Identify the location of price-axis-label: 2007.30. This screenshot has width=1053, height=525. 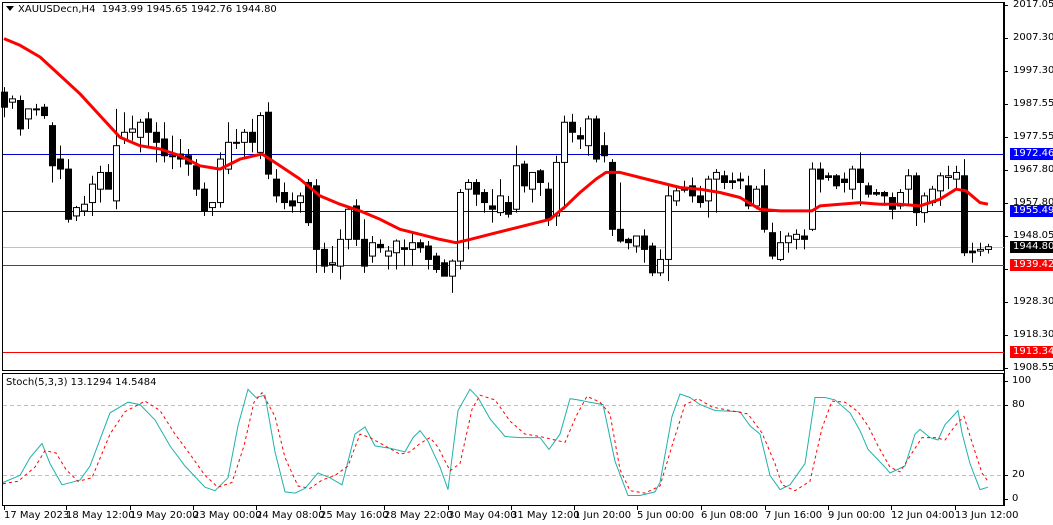
(1033, 37).